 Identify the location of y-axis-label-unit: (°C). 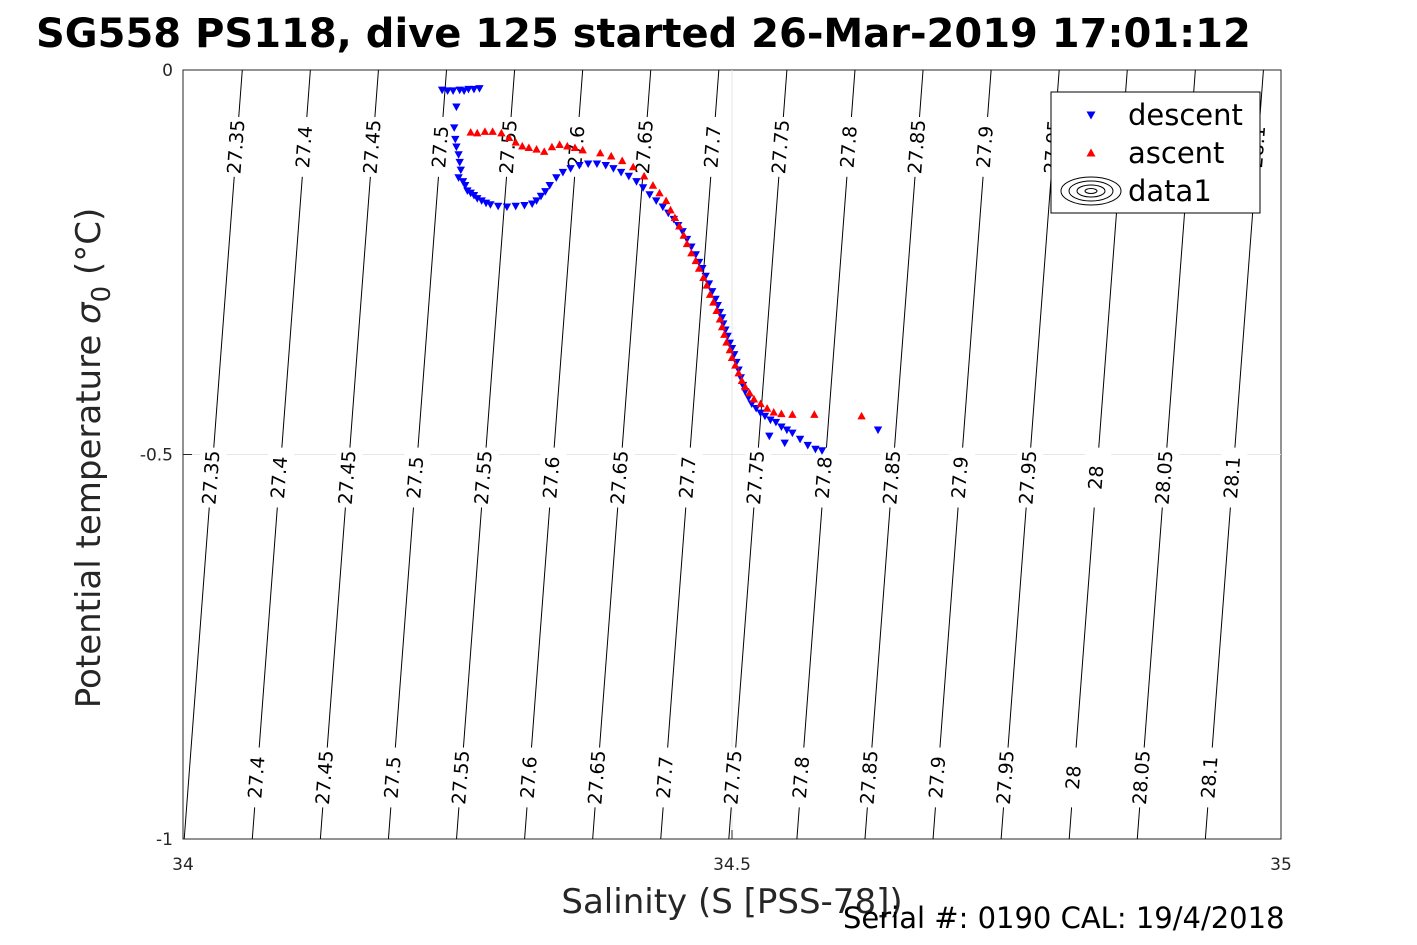
(89, 247).